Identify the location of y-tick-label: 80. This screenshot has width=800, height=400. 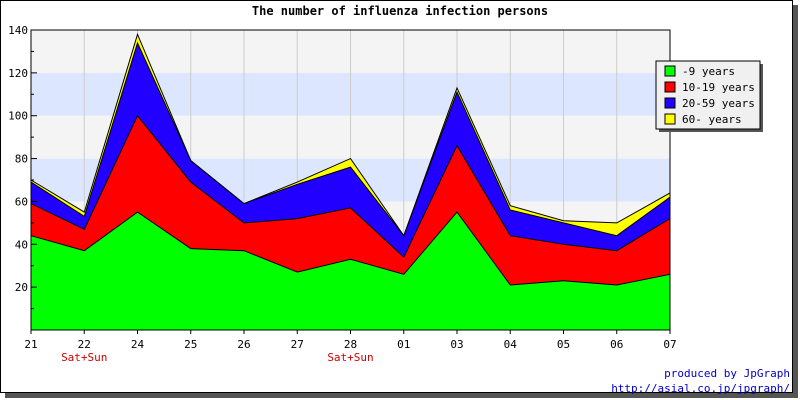
(21, 159).